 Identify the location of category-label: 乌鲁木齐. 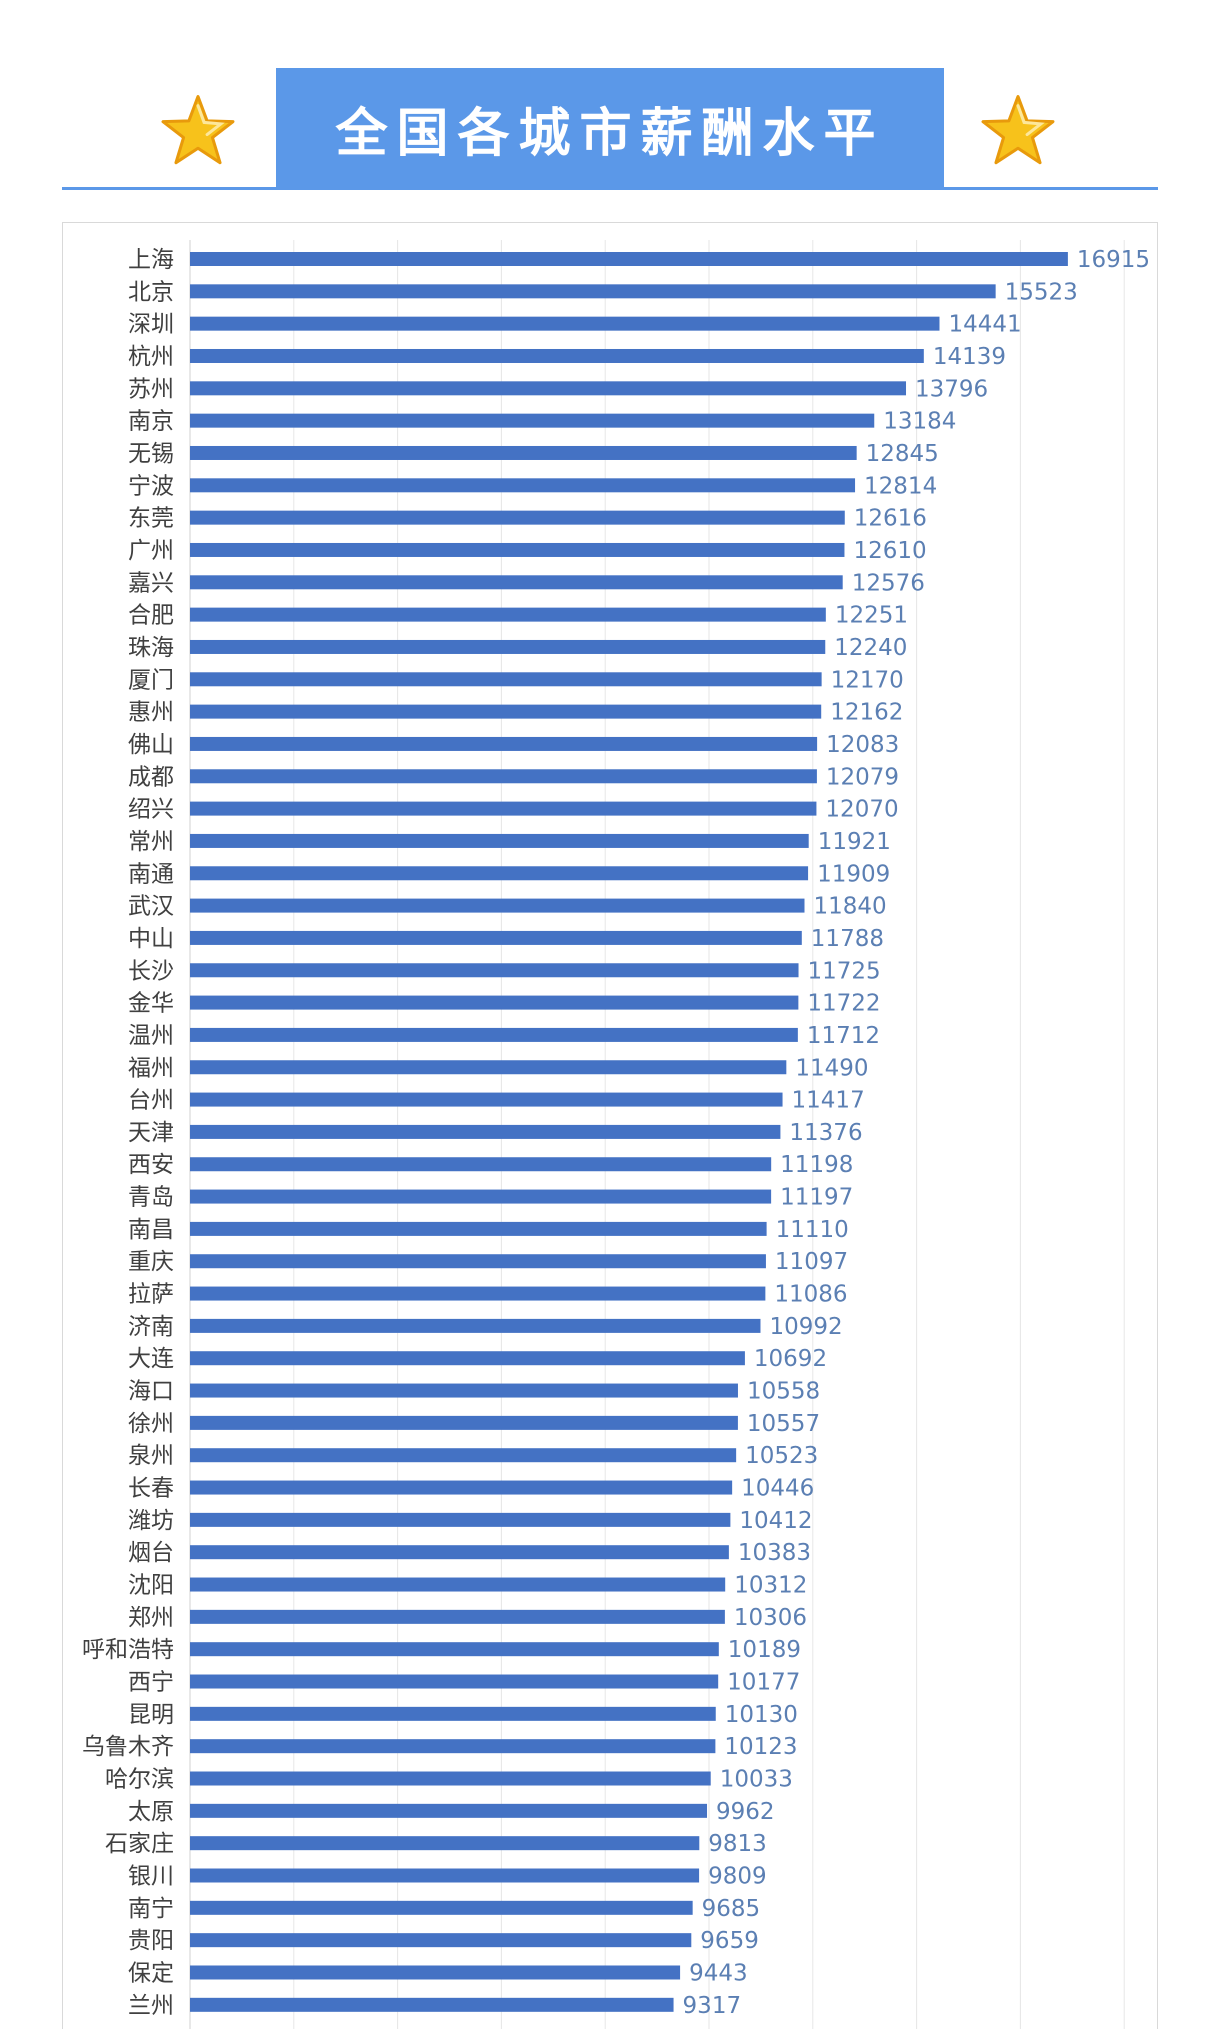
(128, 1747).